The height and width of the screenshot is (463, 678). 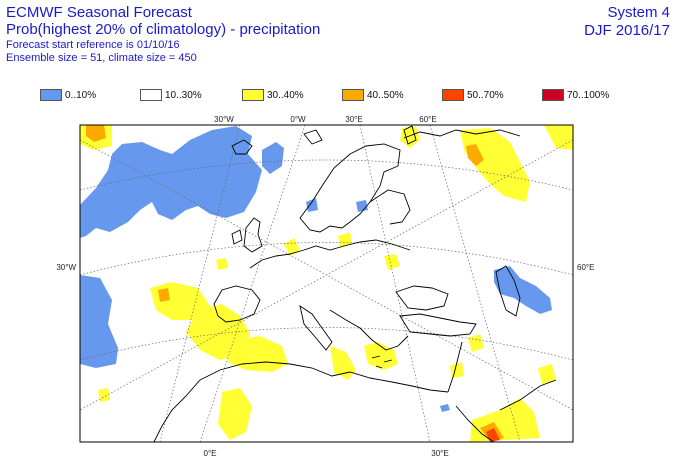 What do you see at coordinates (343, 363) in the screenshot?
I see `yellow-area-libya` at bounding box center [343, 363].